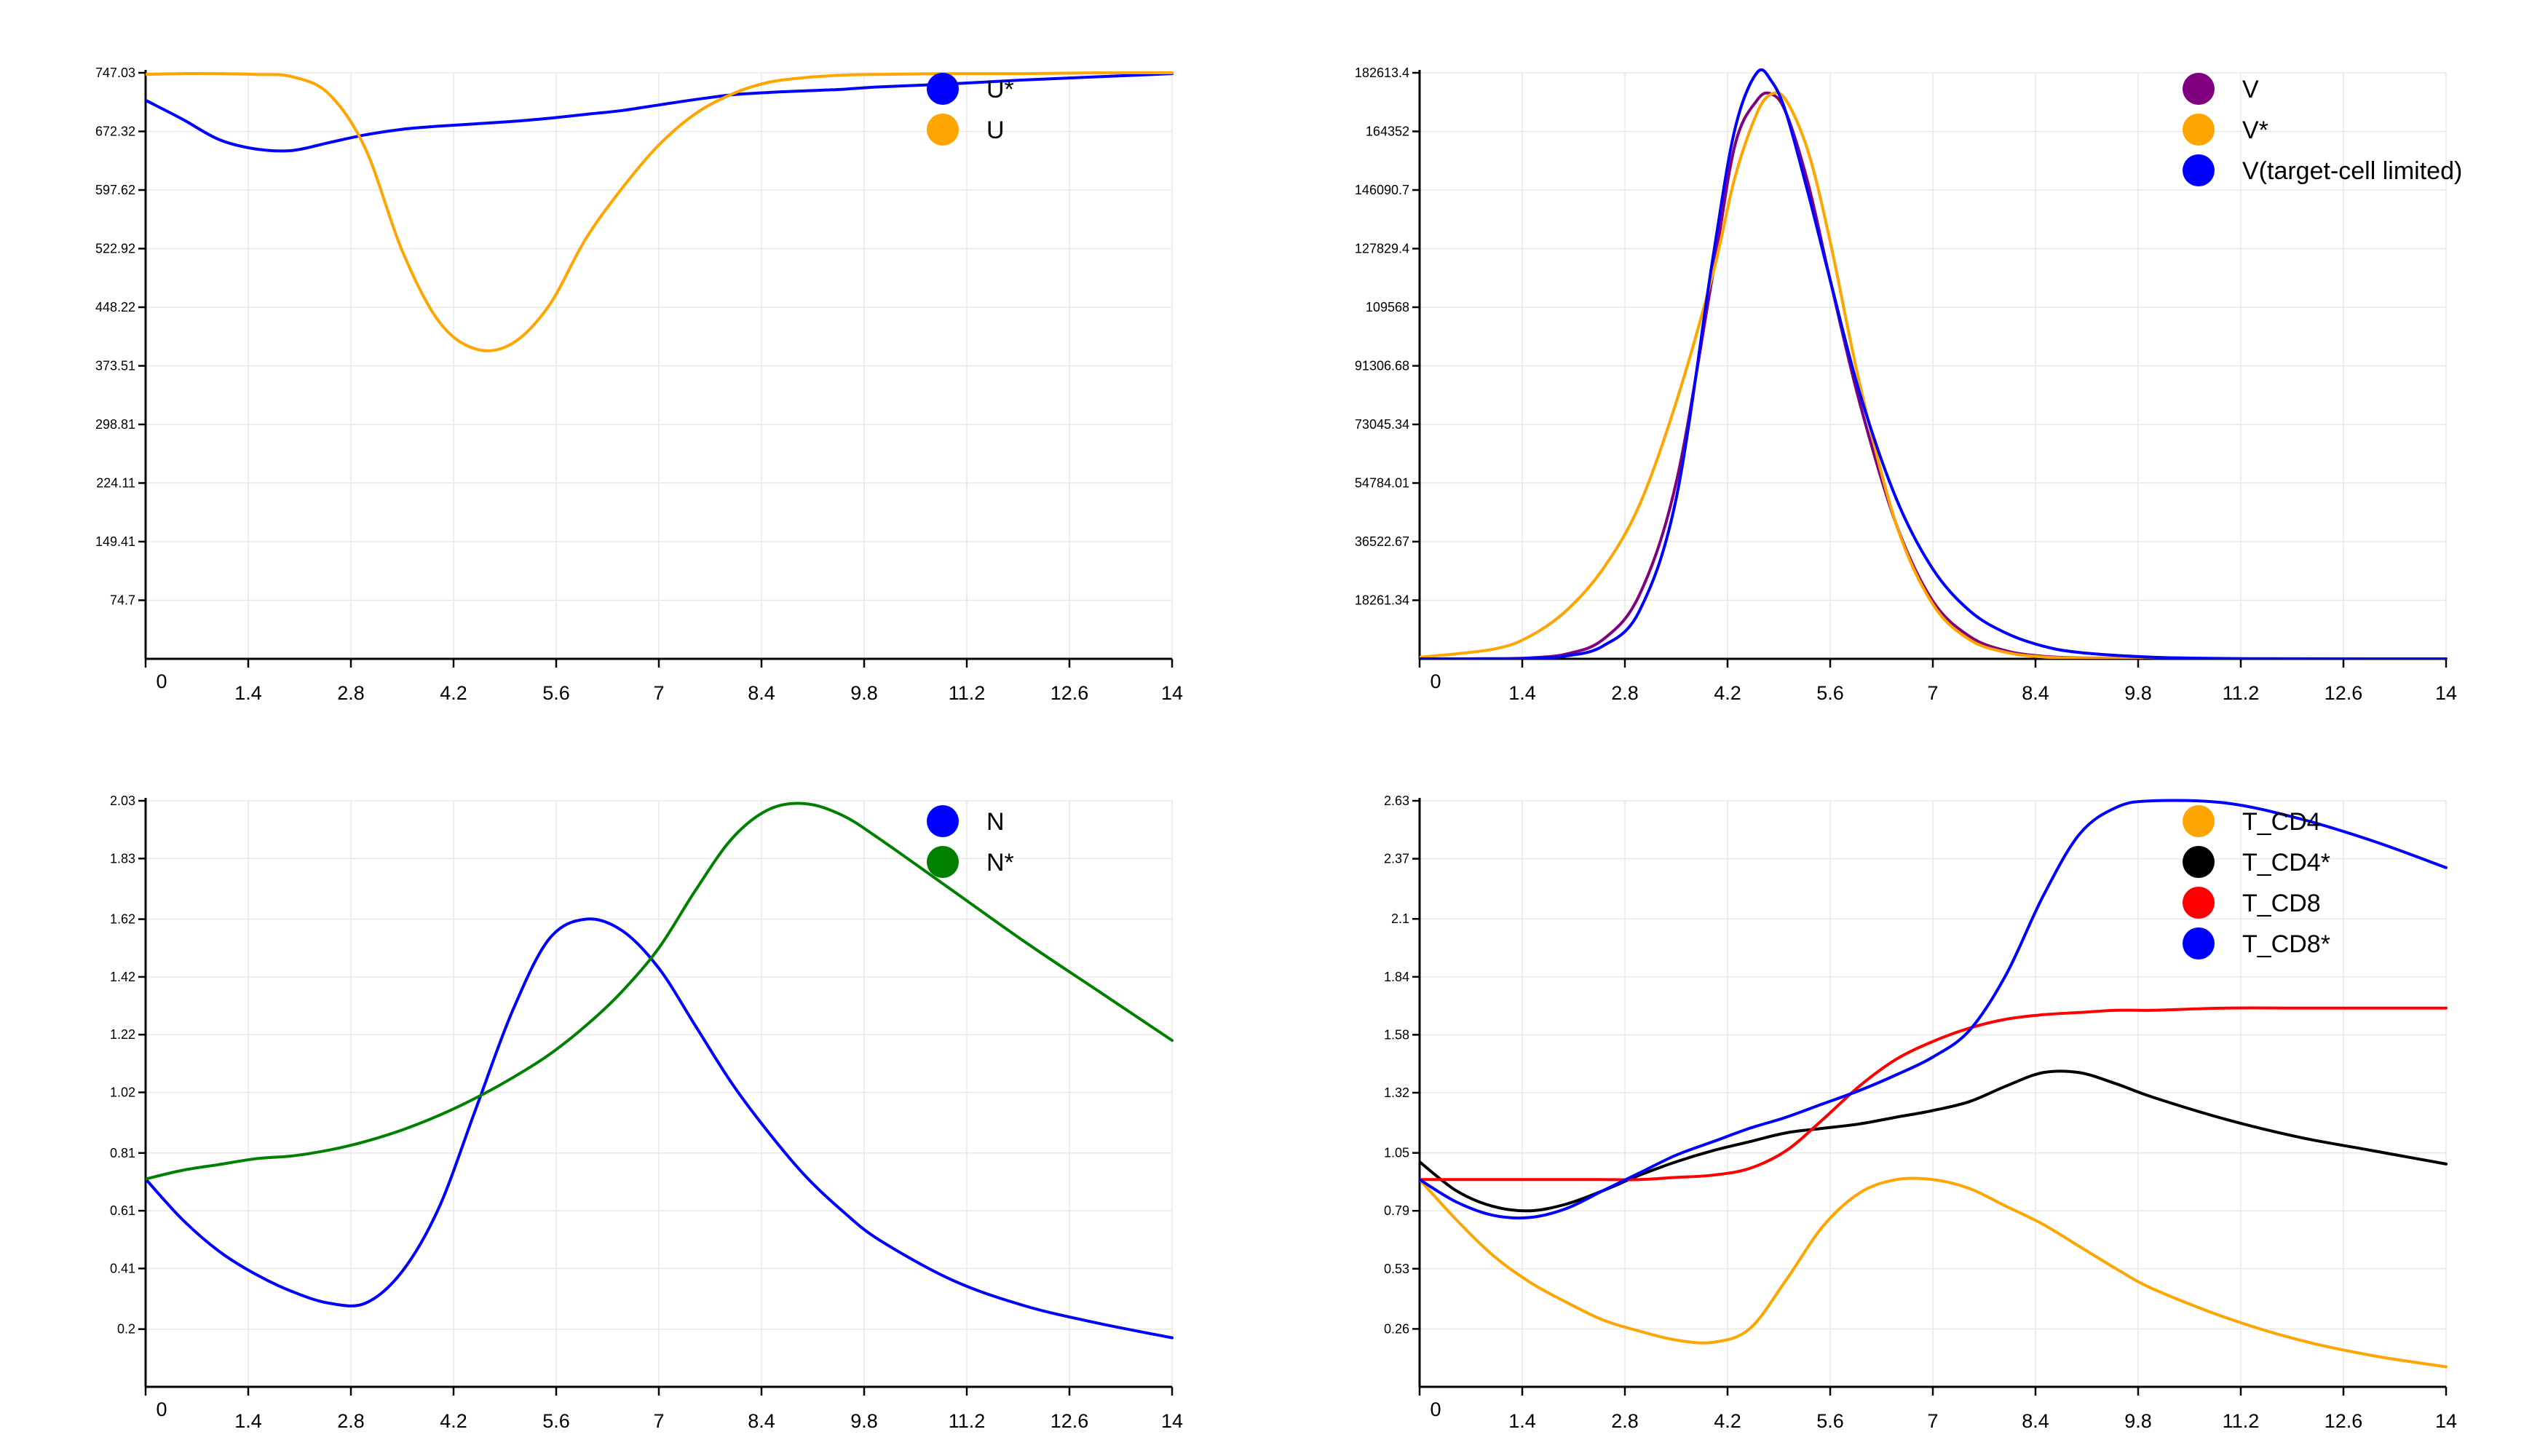 The width and height of the screenshot is (2548, 1456). Describe the element at coordinates (122, 1210) in the screenshot. I see `y-tick-label: 0.61` at that location.